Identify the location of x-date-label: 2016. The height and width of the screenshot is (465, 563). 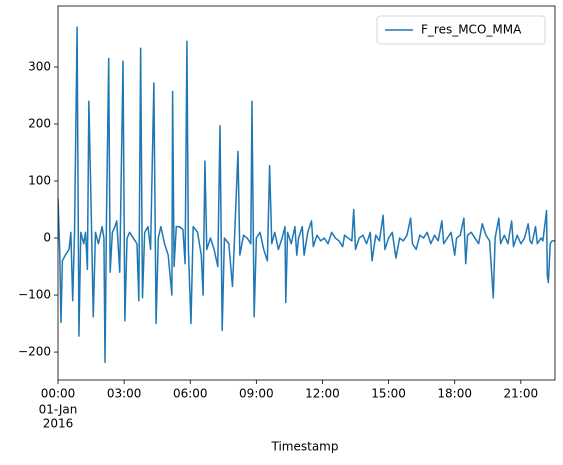
(58, 424).